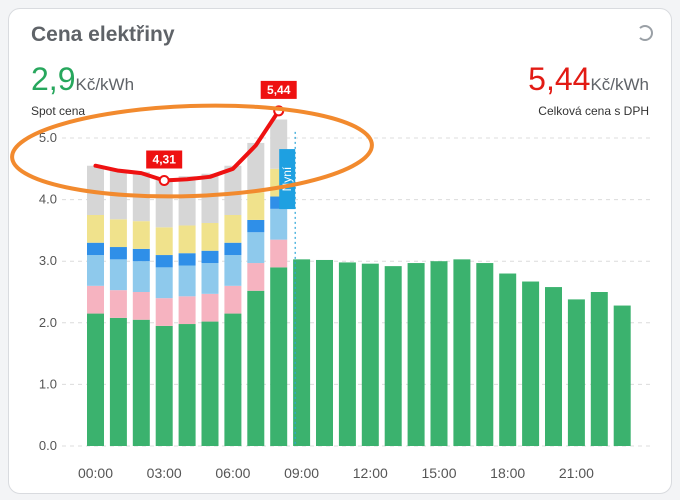 Image resolution: width=680 pixels, height=500 pixels. What do you see at coordinates (48, 137) in the screenshot?
I see `y-tick-label: 5.0` at bounding box center [48, 137].